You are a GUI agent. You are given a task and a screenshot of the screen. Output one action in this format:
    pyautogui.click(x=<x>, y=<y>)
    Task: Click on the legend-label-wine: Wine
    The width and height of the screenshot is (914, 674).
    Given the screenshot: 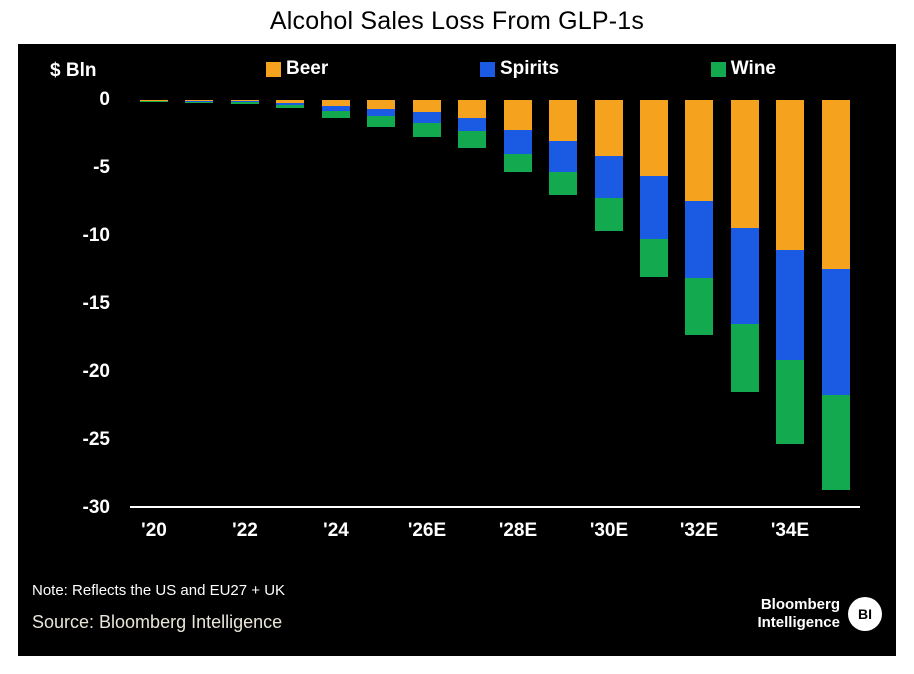 What is the action you would take?
    pyautogui.click(x=753, y=68)
    